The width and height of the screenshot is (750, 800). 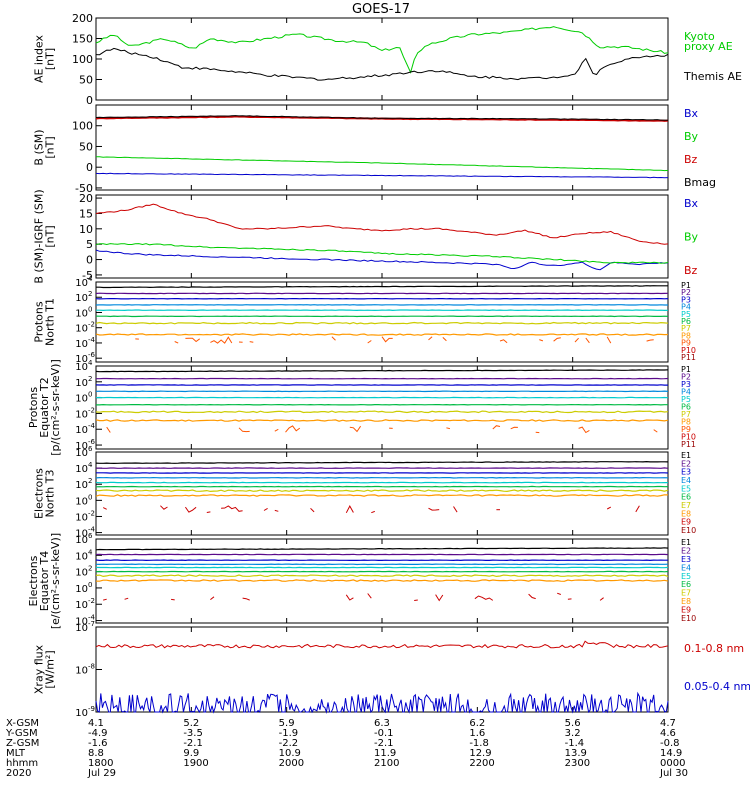 I want to click on panel-xray, so click(x=382, y=670).